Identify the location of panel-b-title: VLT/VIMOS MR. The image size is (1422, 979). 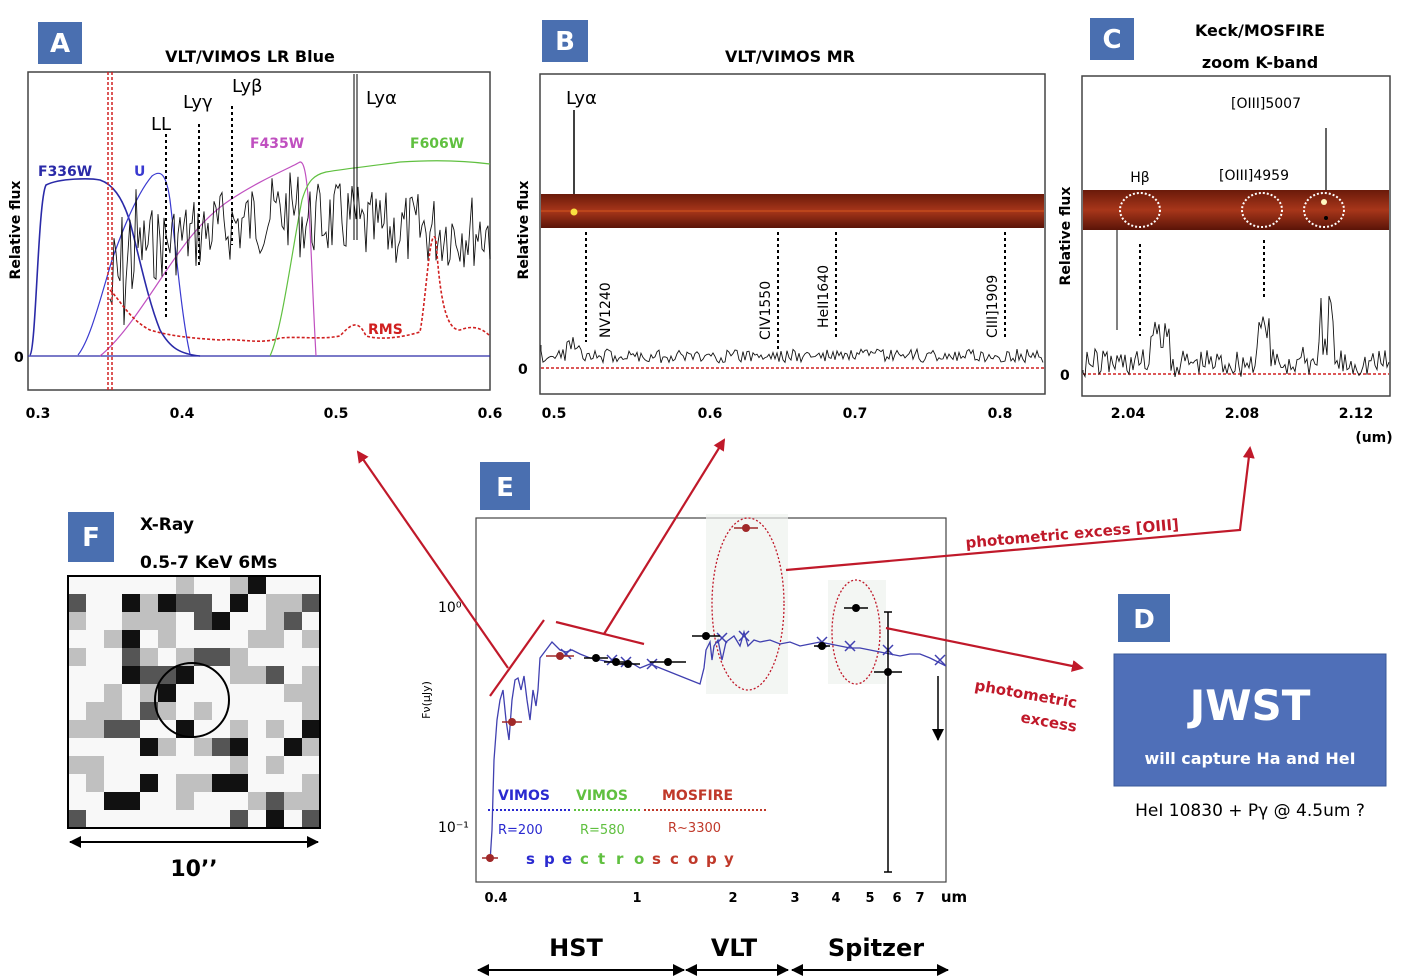
(790, 56).